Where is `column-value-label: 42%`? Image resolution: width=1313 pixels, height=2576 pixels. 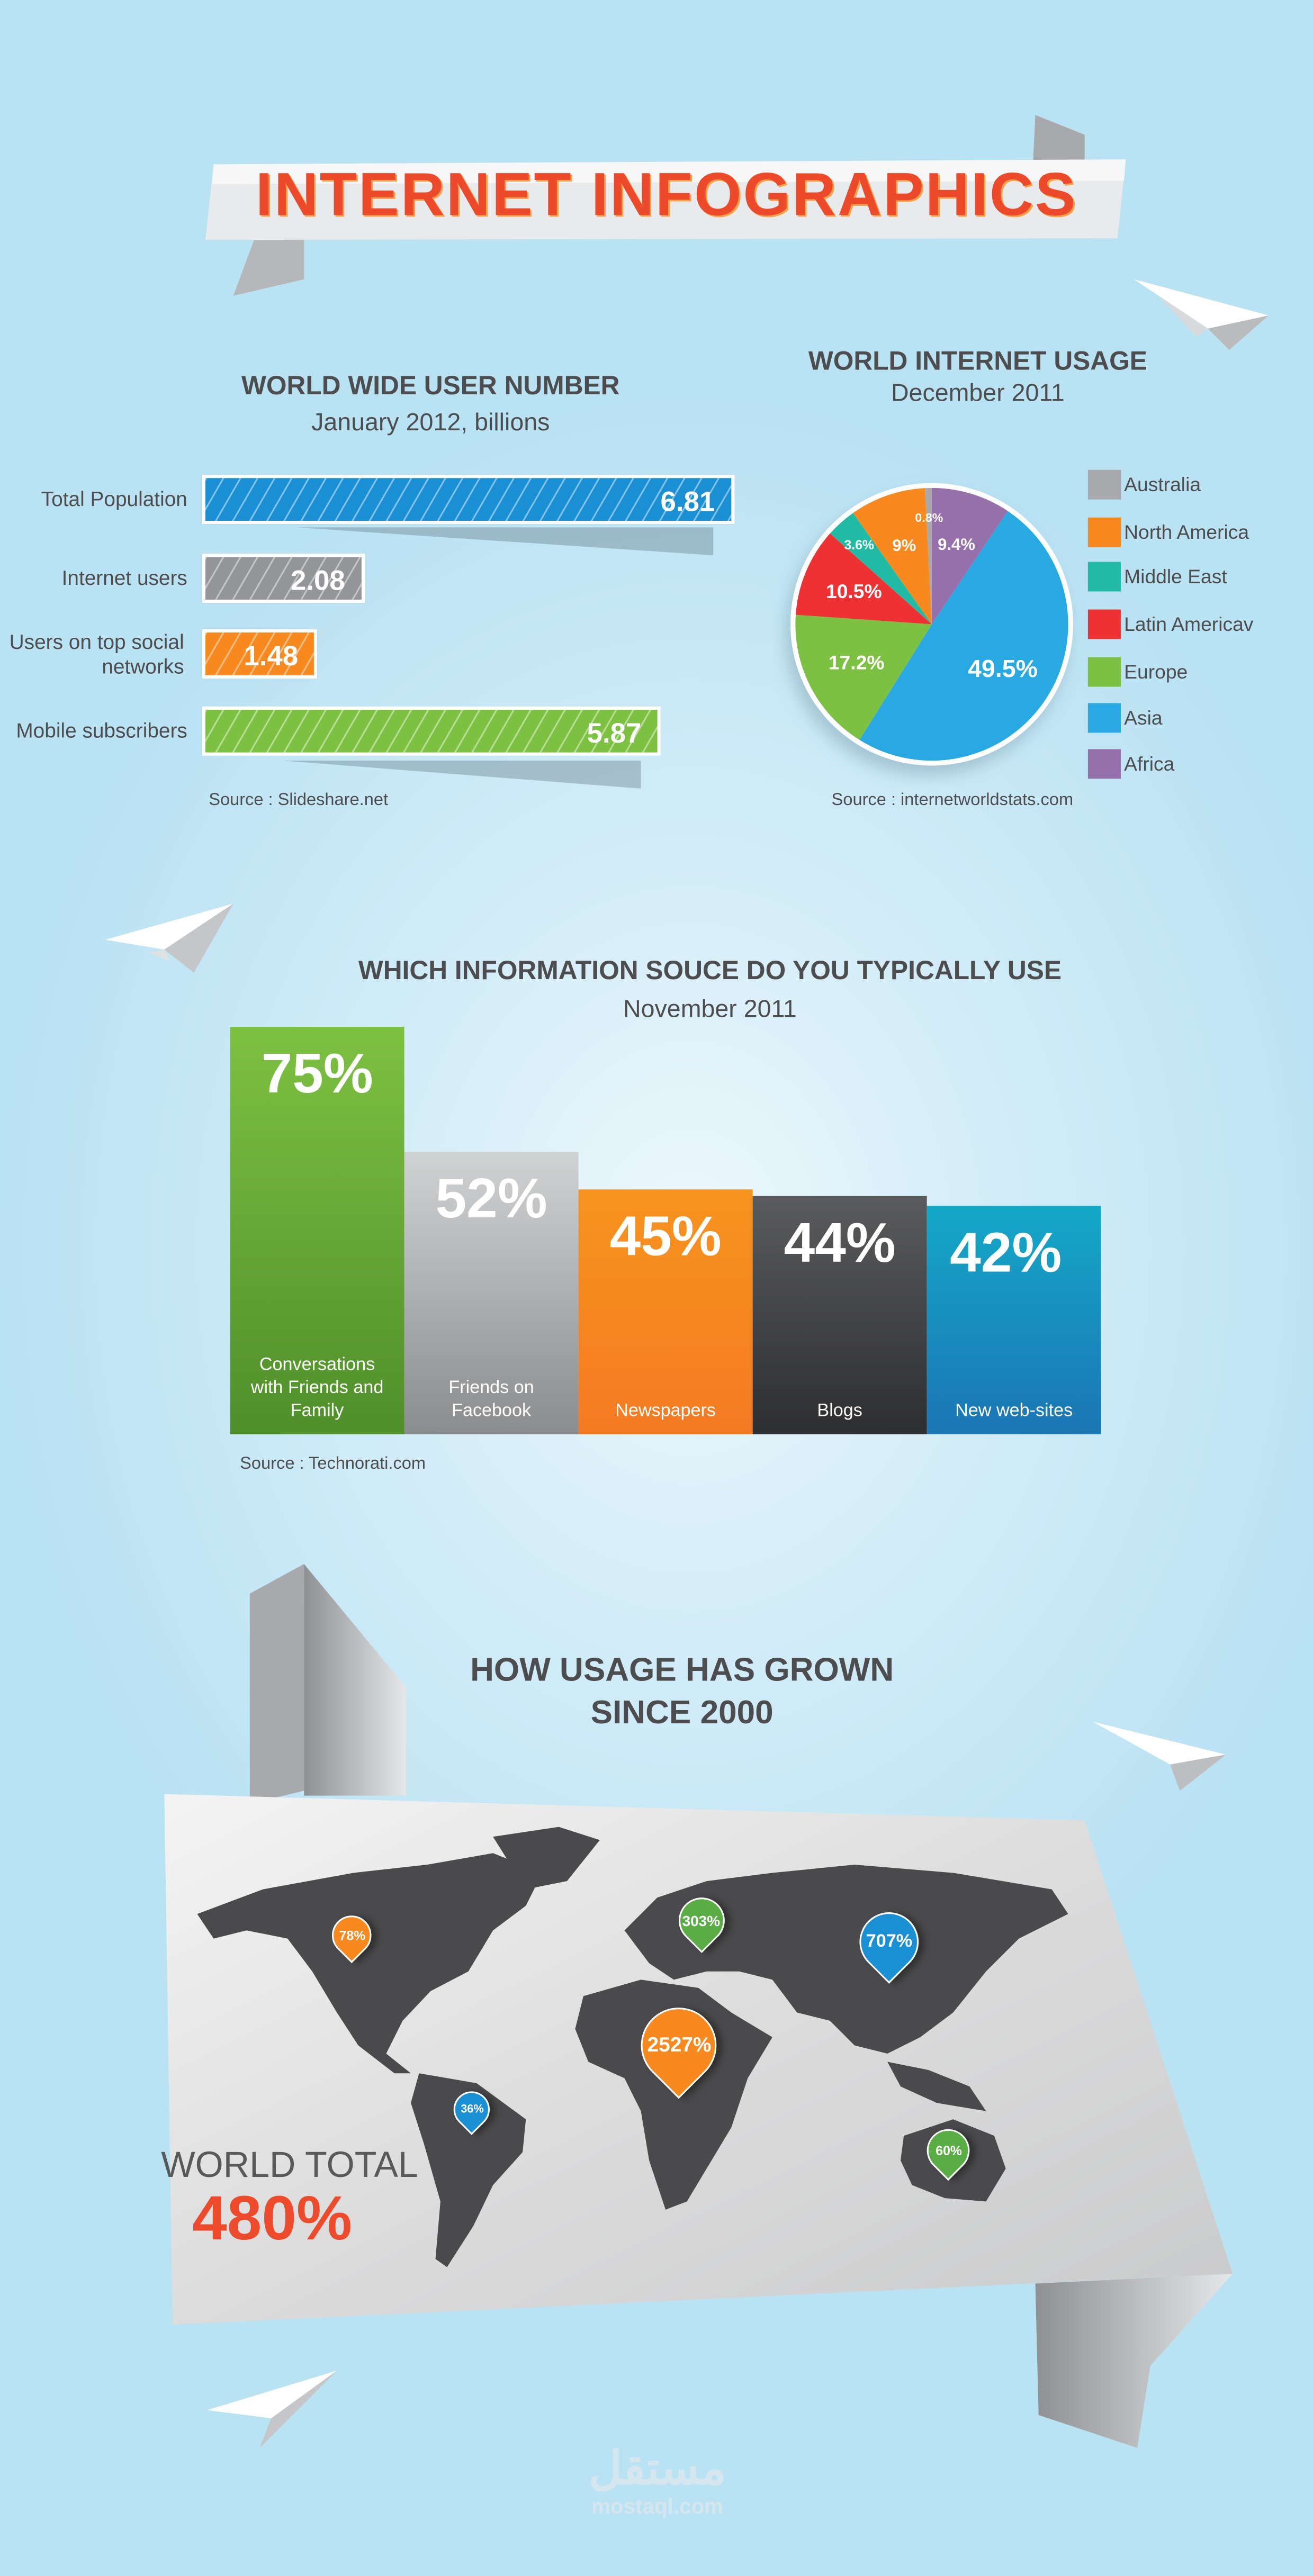
column-value-label: 42% is located at coordinates (1006, 1253).